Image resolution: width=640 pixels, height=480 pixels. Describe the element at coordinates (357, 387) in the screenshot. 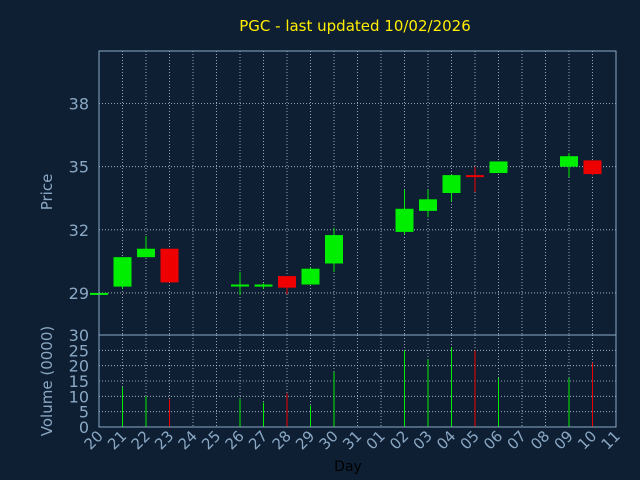

I see `volume-bars` at that location.